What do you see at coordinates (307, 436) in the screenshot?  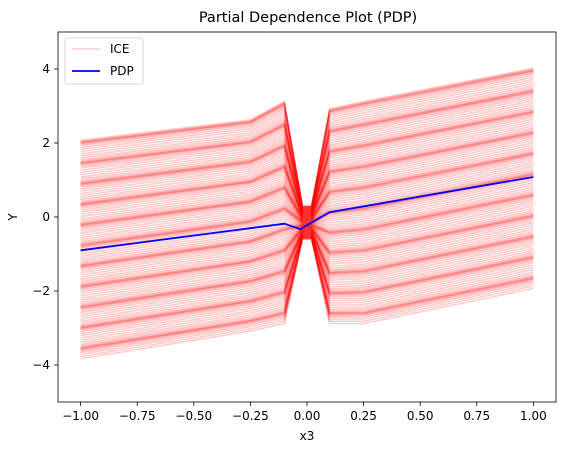 I see `x-axis-label: x3` at bounding box center [307, 436].